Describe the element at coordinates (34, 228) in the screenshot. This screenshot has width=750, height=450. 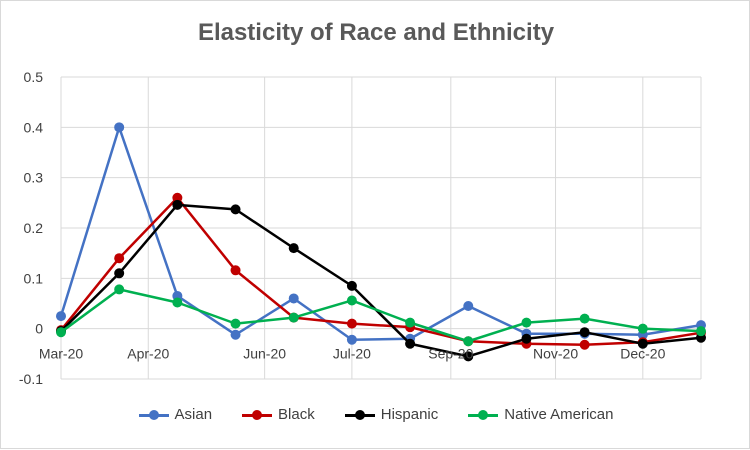
I see `y-tick-label: 0.2` at that location.